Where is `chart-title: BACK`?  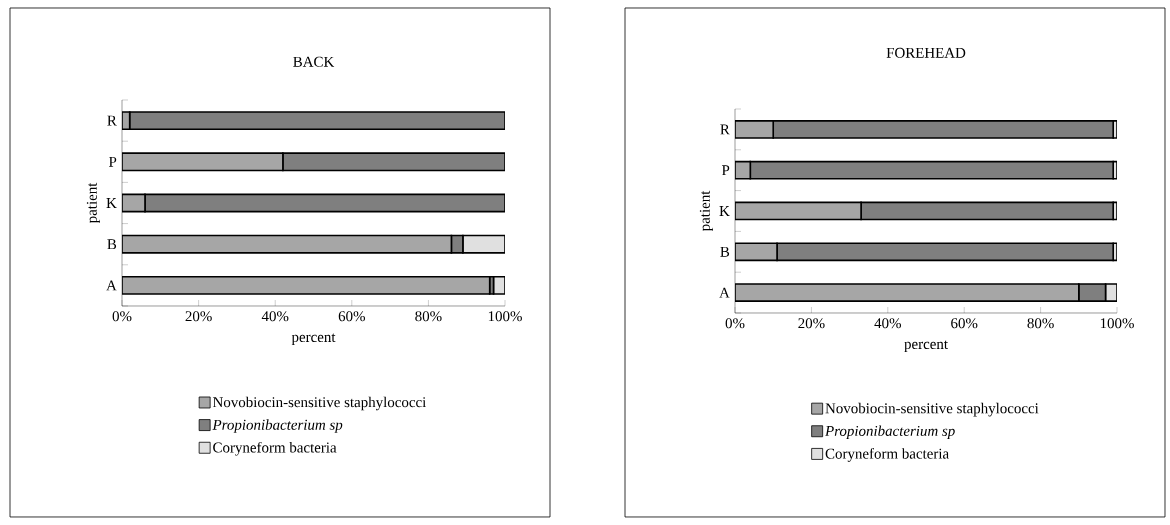
chart-title: BACK is located at coordinates (314, 61).